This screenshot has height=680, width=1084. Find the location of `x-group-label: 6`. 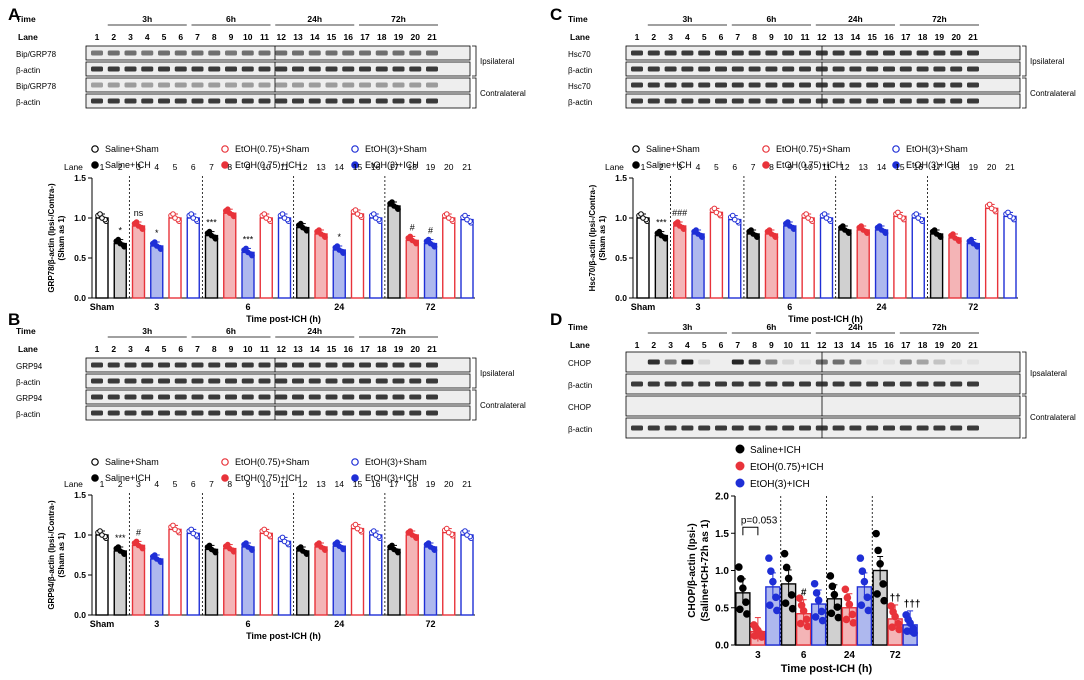

x-group-label: 6 is located at coordinates (789, 307).